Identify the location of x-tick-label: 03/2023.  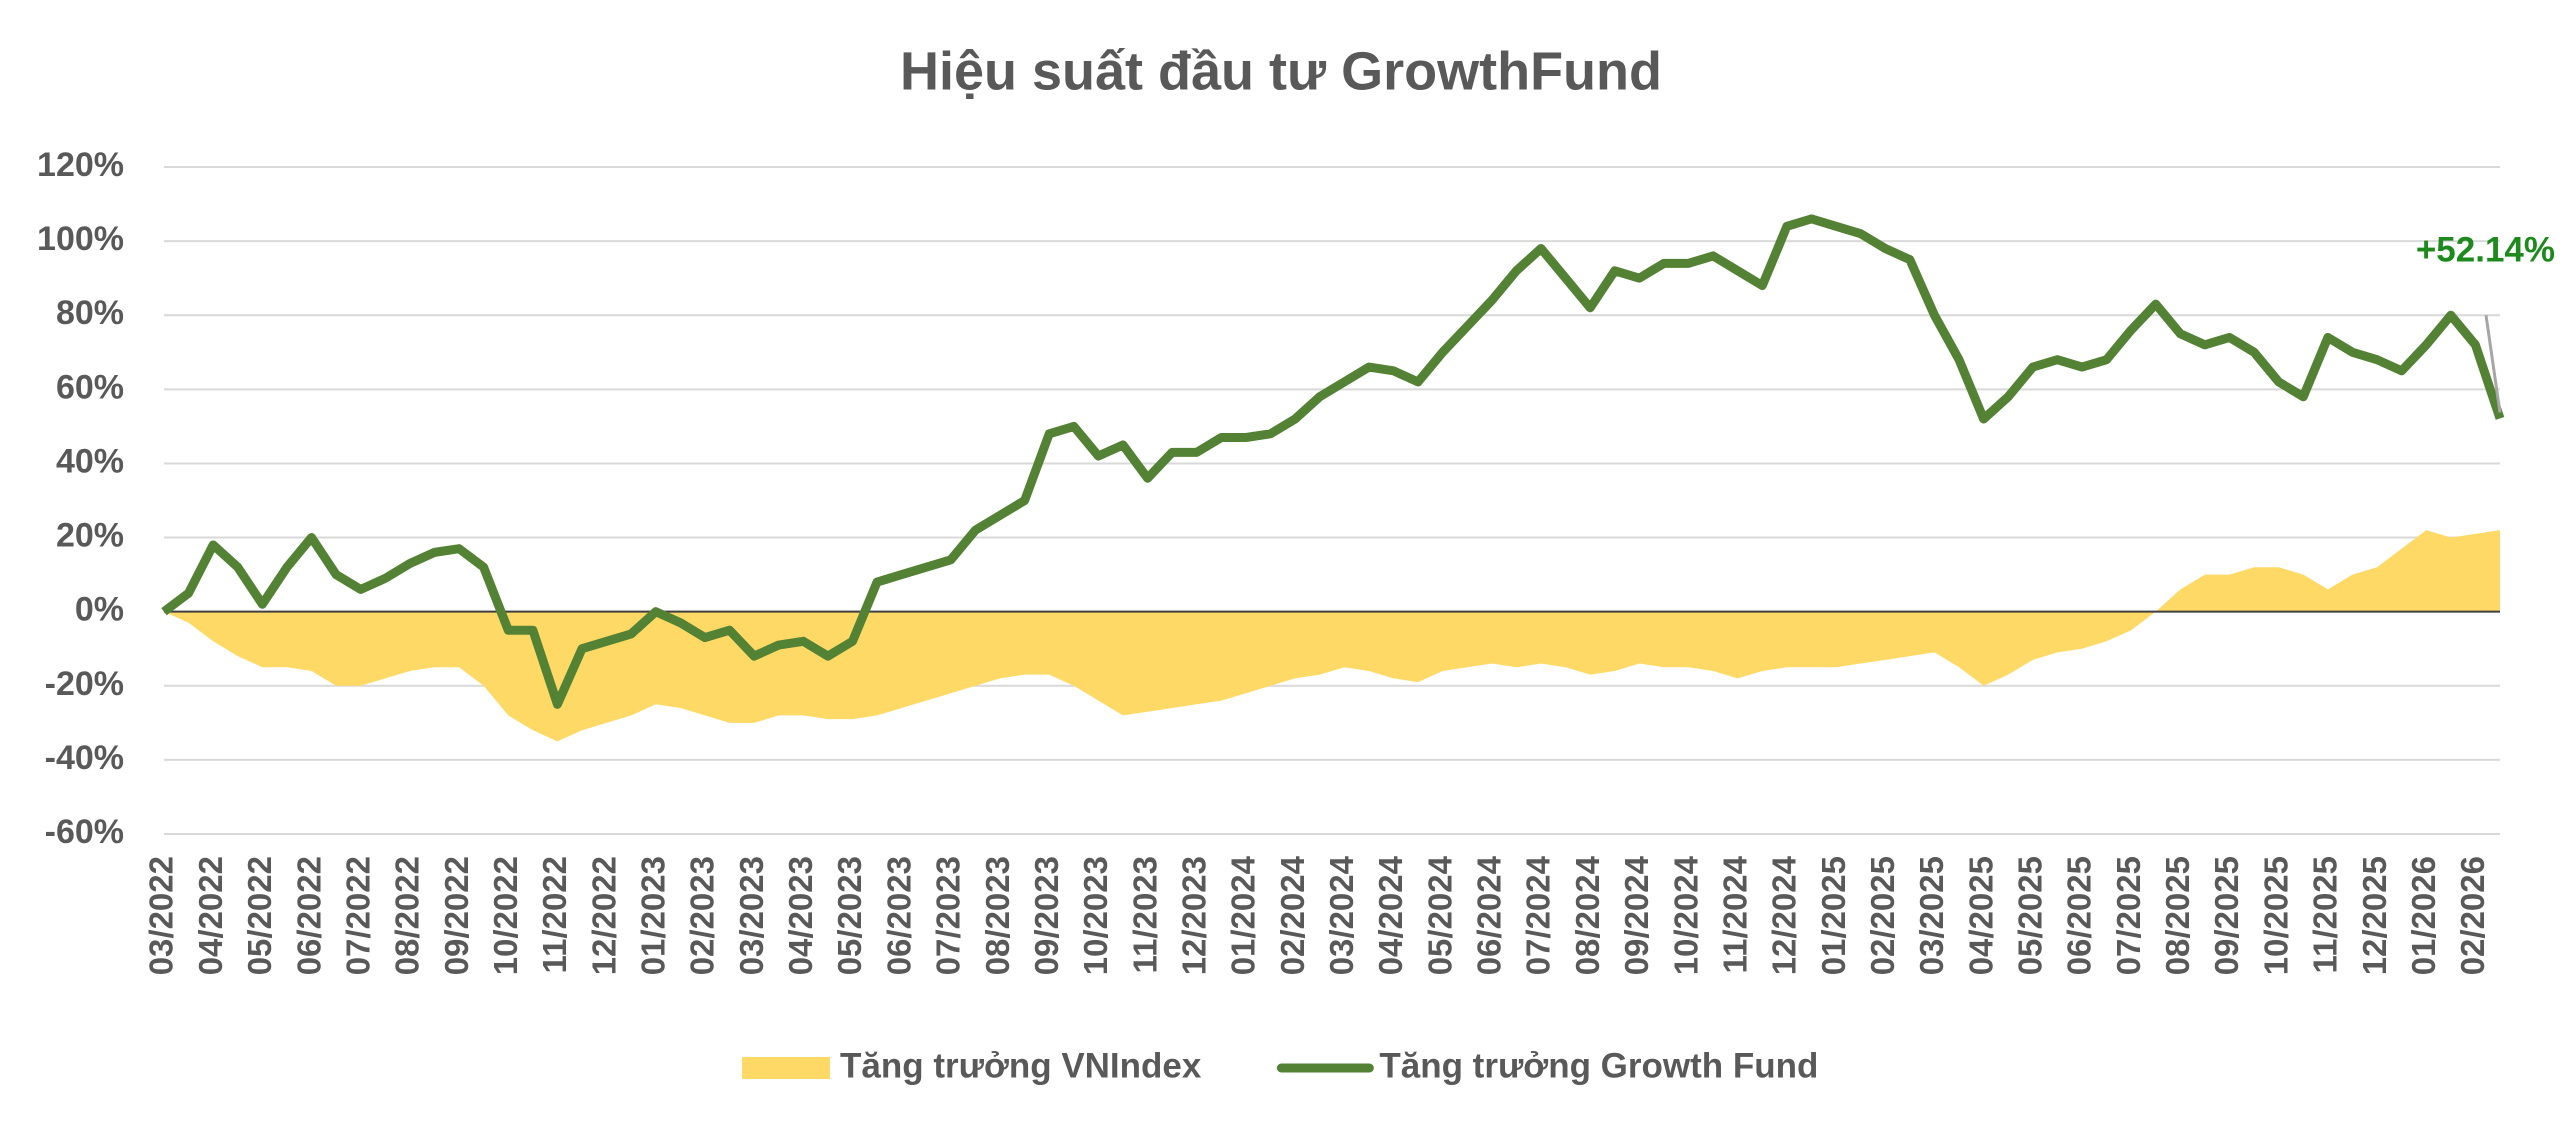
(751, 915).